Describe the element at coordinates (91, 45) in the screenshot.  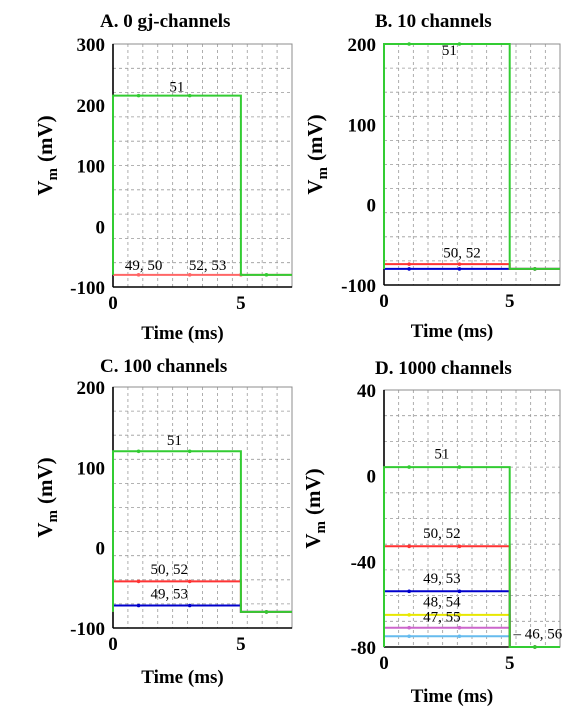
I see `y-tick-label: 300` at that location.